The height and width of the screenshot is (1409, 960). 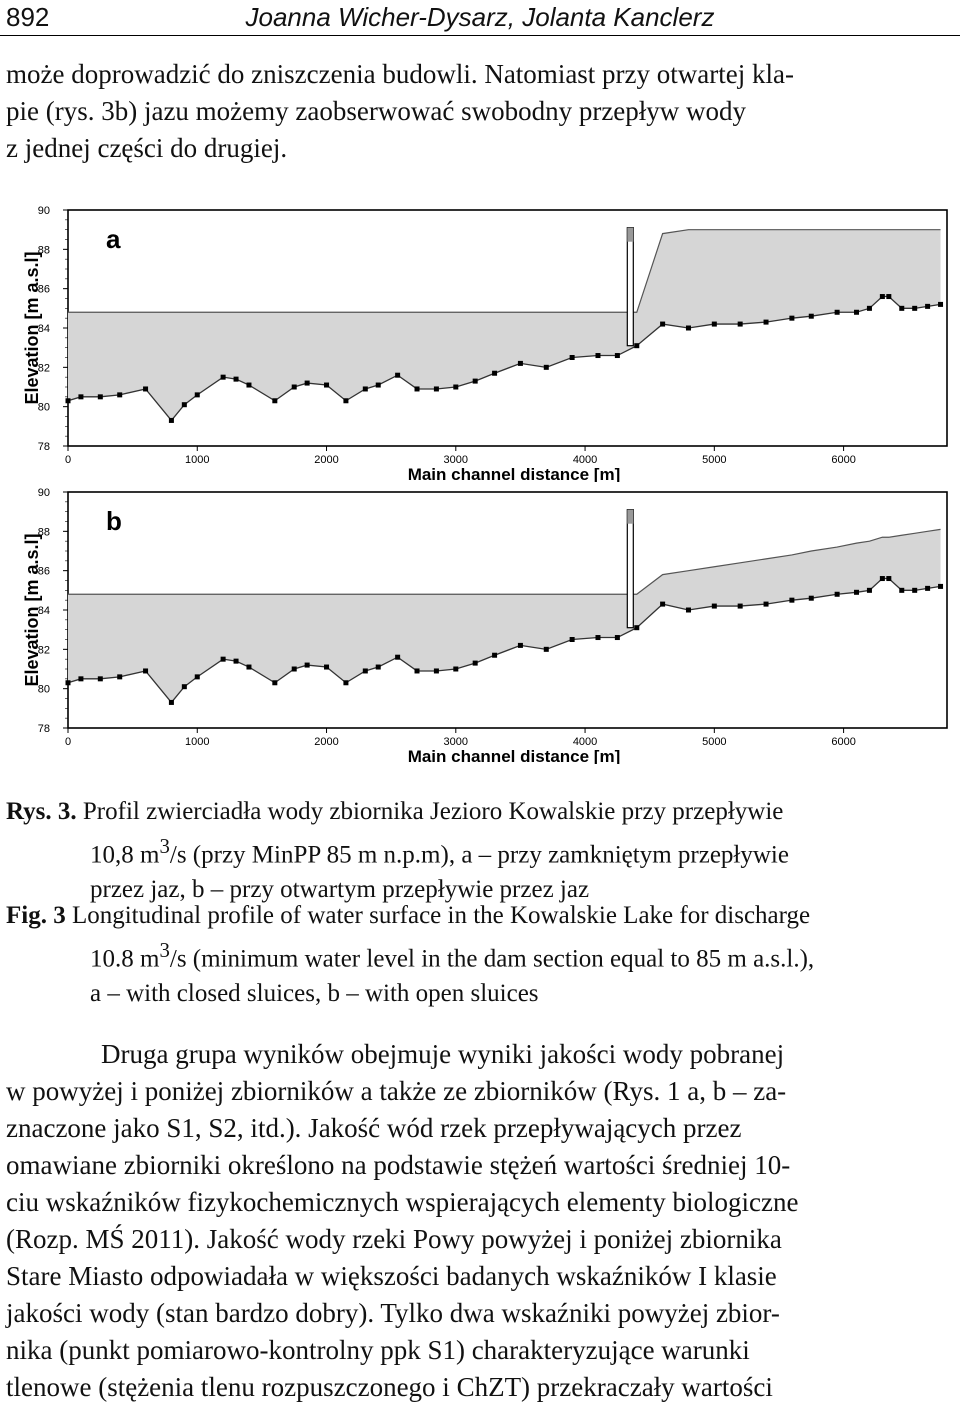 What do you see at coordinates (630, 569) in the screenshot?
I see `dam-structure` at bounding box center [630, 569].